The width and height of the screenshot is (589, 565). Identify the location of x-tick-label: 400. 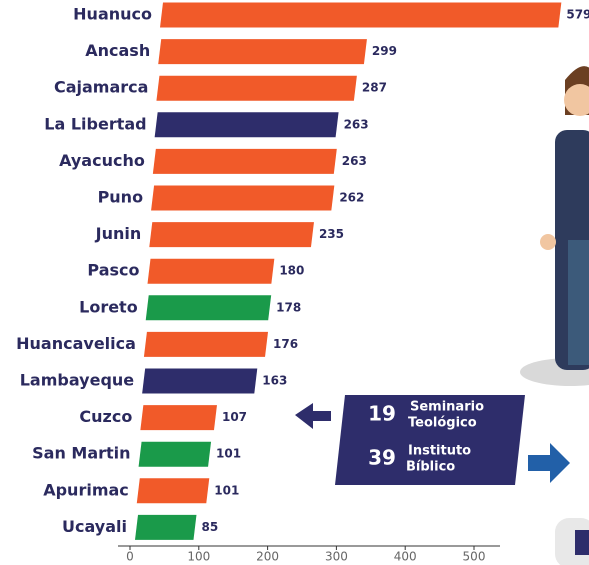
(405, 557).